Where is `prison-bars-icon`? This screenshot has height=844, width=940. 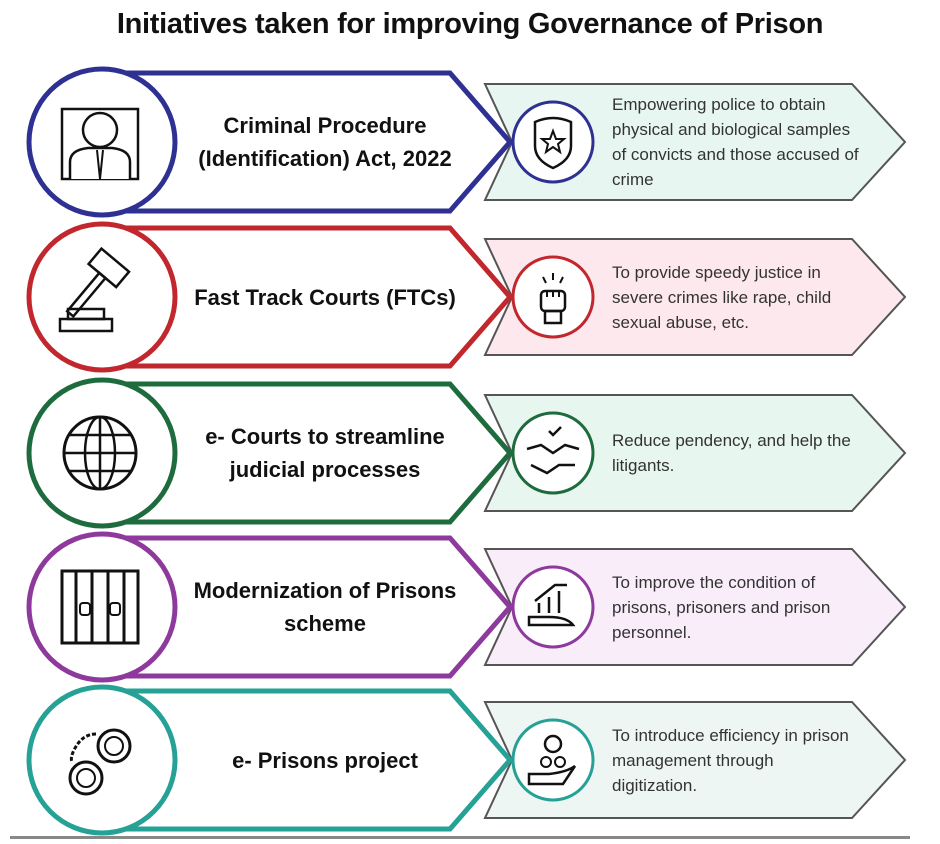 prison-bars-icon is located at coordinates (100, 607).